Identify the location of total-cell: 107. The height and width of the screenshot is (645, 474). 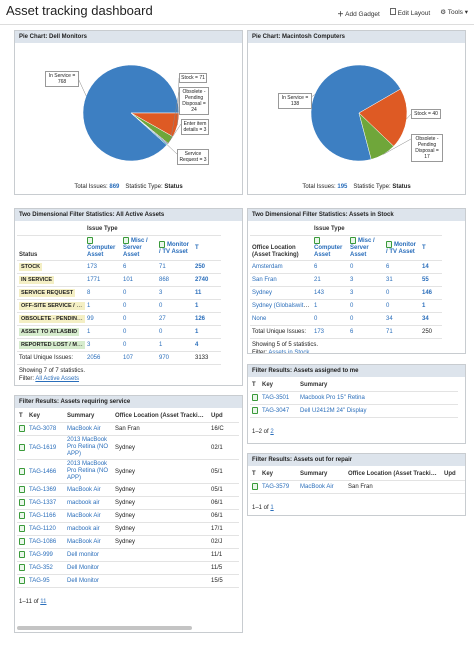
(139, 358).